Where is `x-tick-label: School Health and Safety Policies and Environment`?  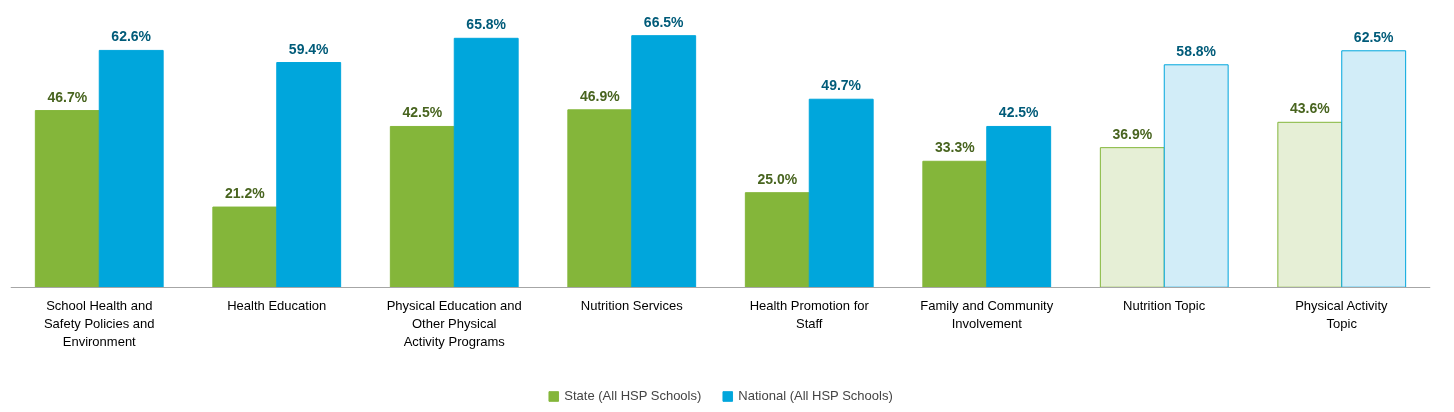
x-tick-label: School Health and Safety Policies and Environment is located at coordinates (99, 324).